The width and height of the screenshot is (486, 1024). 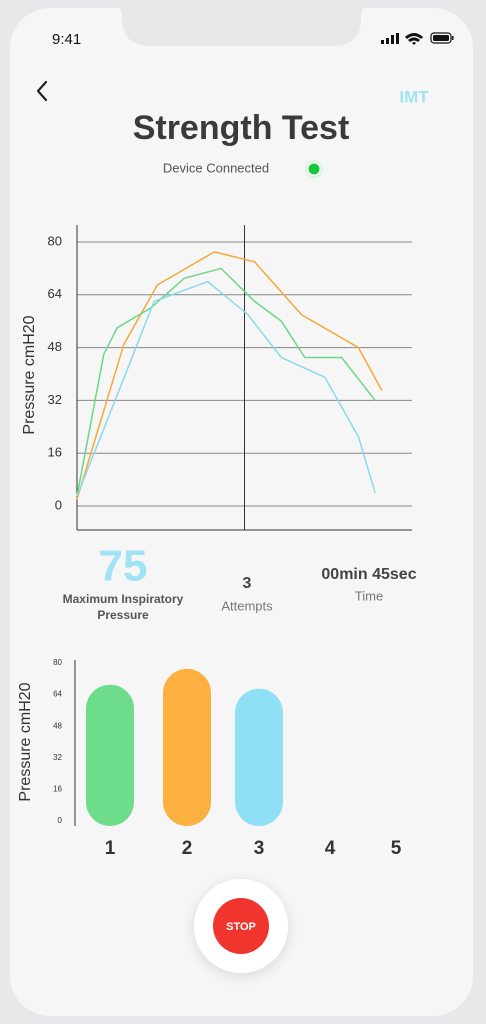 I want to click on device-status: Device Connected, so click(x=216, y=167).